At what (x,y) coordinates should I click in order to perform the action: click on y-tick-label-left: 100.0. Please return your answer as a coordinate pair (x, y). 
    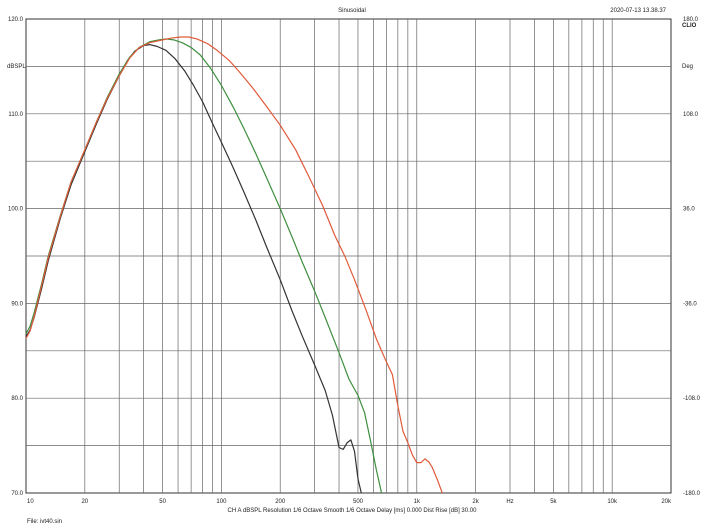
    Looking at the image, I should click on (16, 210).